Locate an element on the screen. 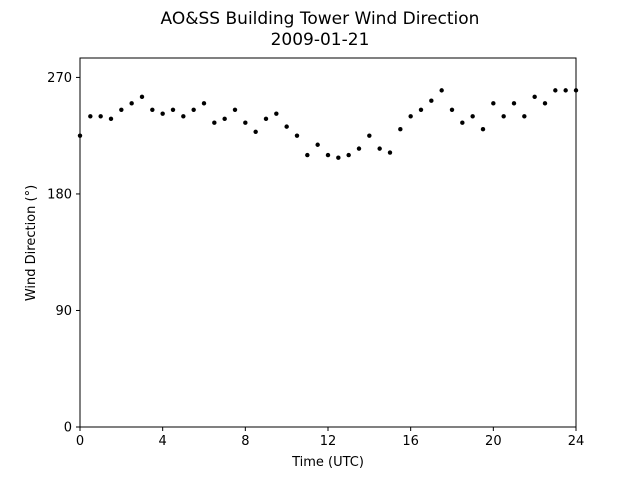 The image size is (640, 485). x-tick-label: 16 is located at coordinates (410, 441).